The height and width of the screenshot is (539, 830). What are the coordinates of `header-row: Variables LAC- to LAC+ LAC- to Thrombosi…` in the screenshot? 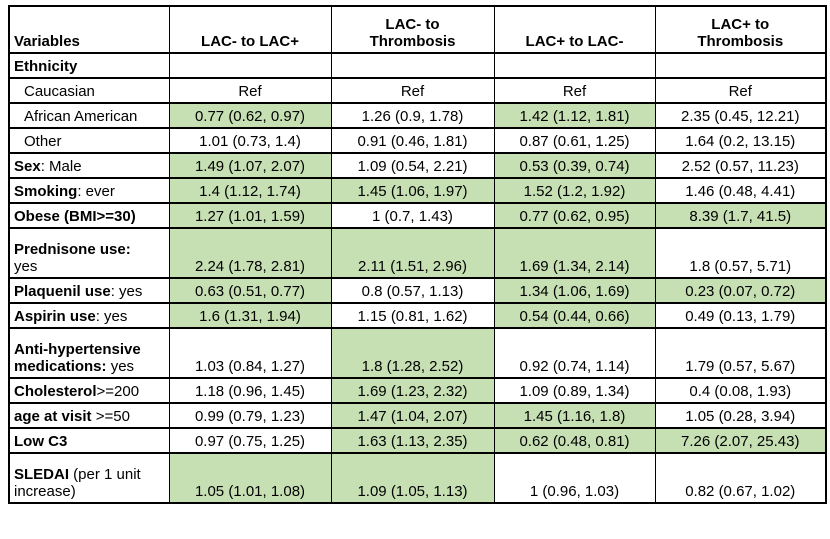 It's located at (417, 29).